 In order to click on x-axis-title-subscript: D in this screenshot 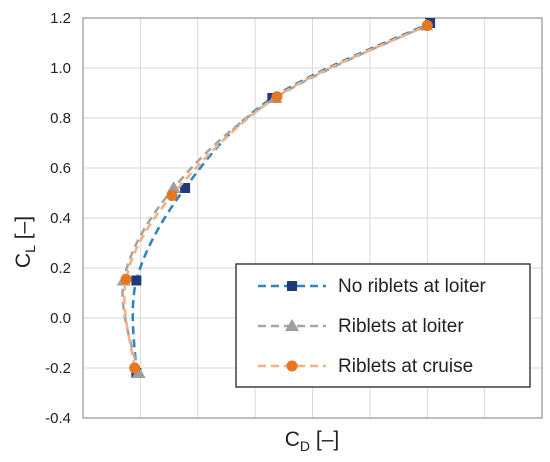, I will do `click(305, 446)`.